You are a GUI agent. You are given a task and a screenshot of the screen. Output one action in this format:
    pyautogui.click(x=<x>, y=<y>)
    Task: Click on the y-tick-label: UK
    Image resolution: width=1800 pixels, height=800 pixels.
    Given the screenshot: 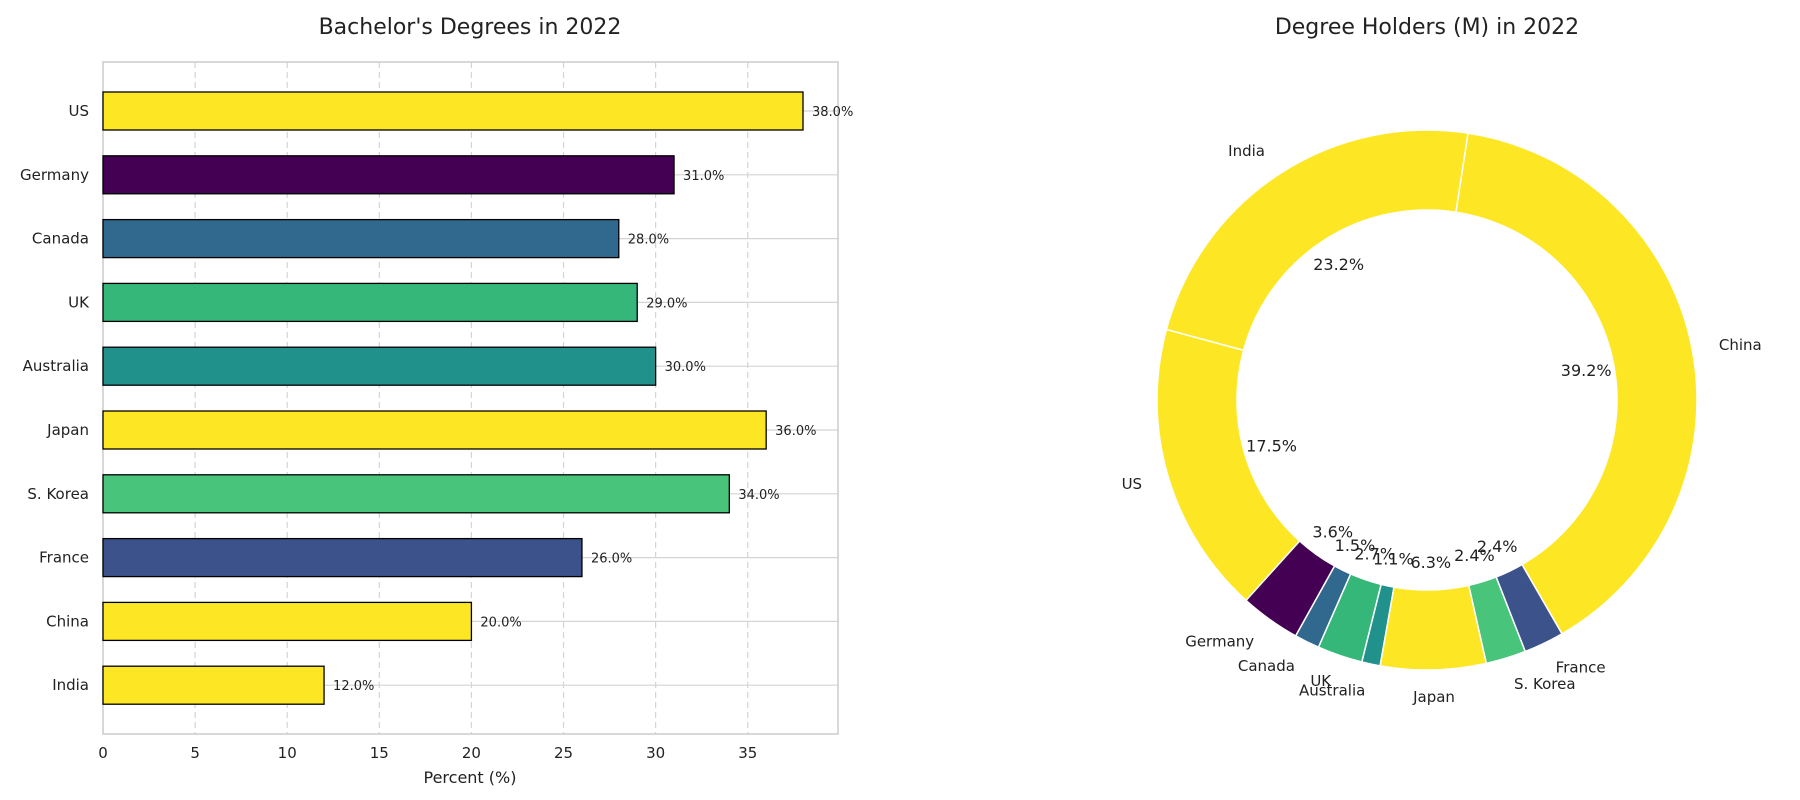 What is the action you would take?
    pyautogui.click(x=79, y=302)
    